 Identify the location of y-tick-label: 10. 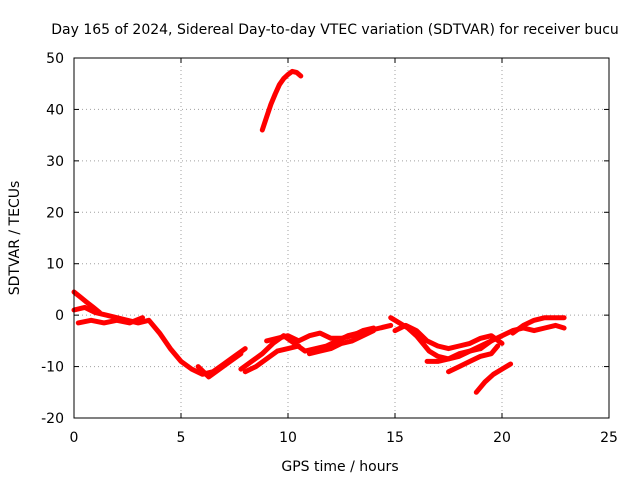
(55, 265).